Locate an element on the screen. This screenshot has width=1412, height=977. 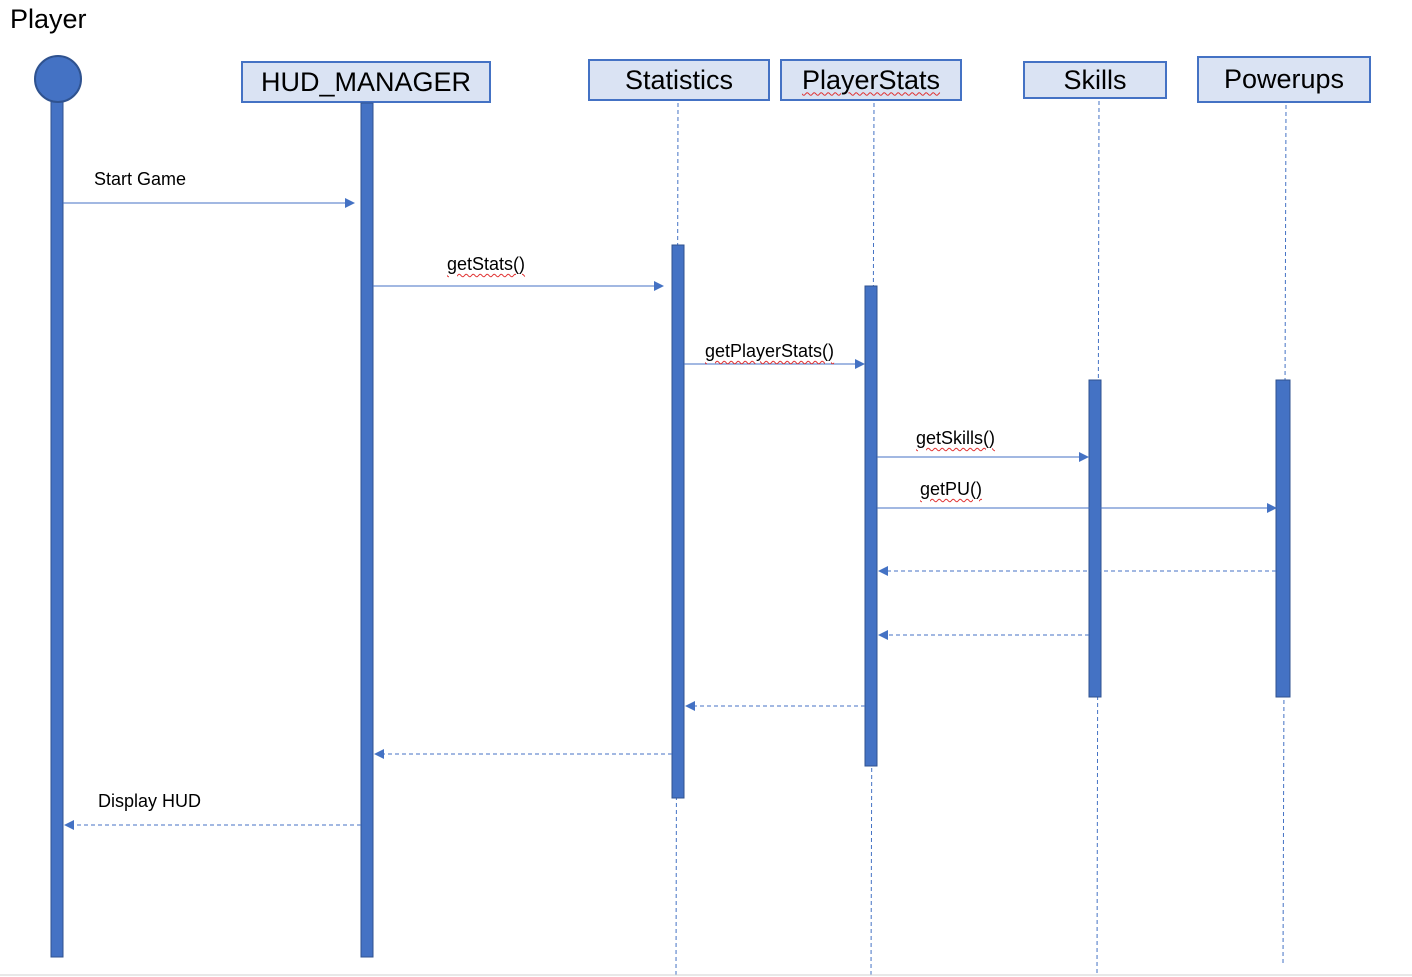
skills-box: Skills is located at coordinates (1095, 80).